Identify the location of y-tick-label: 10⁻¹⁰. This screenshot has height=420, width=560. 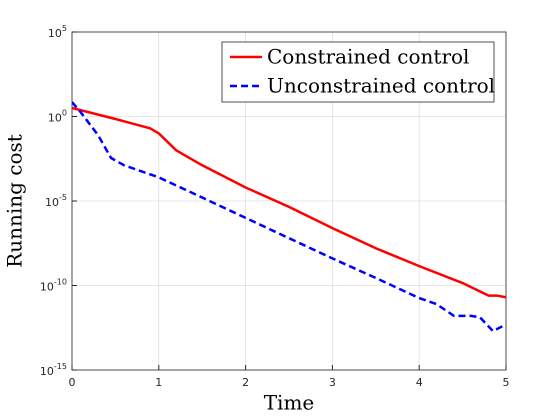
(53, 285).